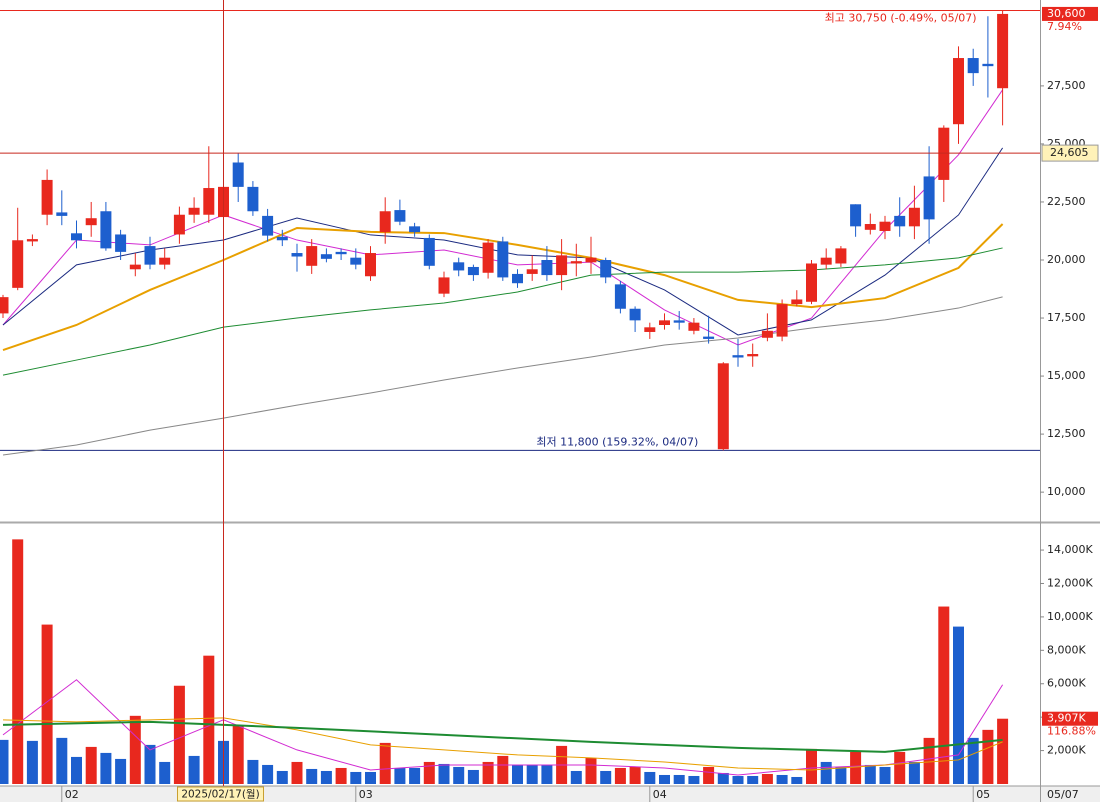 This screenshot has width=1100, height=802. Describe the element at coordinates (1066, 649) in the screenshot. I see `y-tick-label: 8,000K` at that location.